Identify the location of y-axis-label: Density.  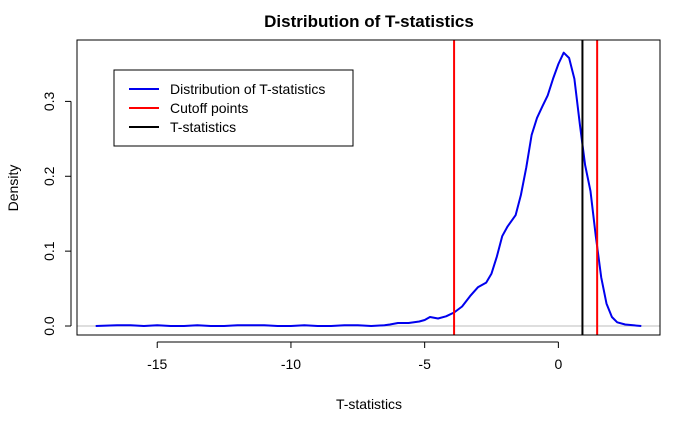
(13, 188).